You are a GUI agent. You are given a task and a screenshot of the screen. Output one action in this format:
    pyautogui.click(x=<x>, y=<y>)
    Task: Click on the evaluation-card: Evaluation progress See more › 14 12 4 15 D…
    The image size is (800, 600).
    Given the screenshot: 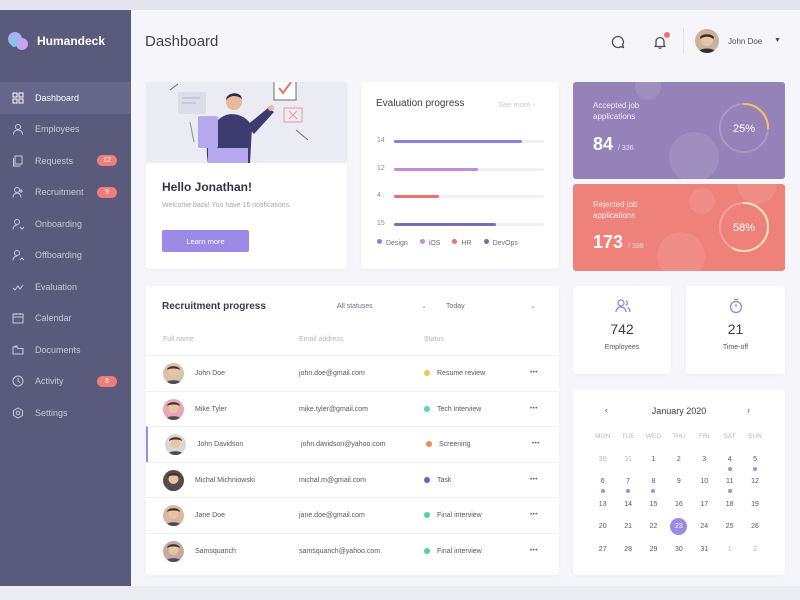 What is the action you would take?
    pyautogui.click(x=460, y=175)
    